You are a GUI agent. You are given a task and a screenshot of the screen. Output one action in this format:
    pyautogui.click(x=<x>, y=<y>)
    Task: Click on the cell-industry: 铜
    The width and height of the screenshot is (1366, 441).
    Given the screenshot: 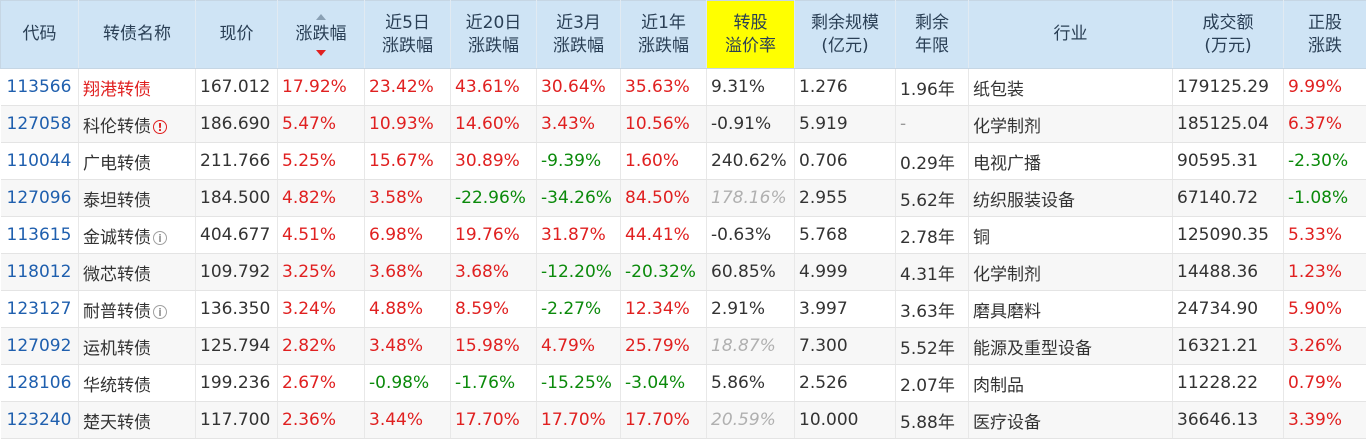 What is the action you would take?
    pyautogui.click(x=1070, y=235)
    